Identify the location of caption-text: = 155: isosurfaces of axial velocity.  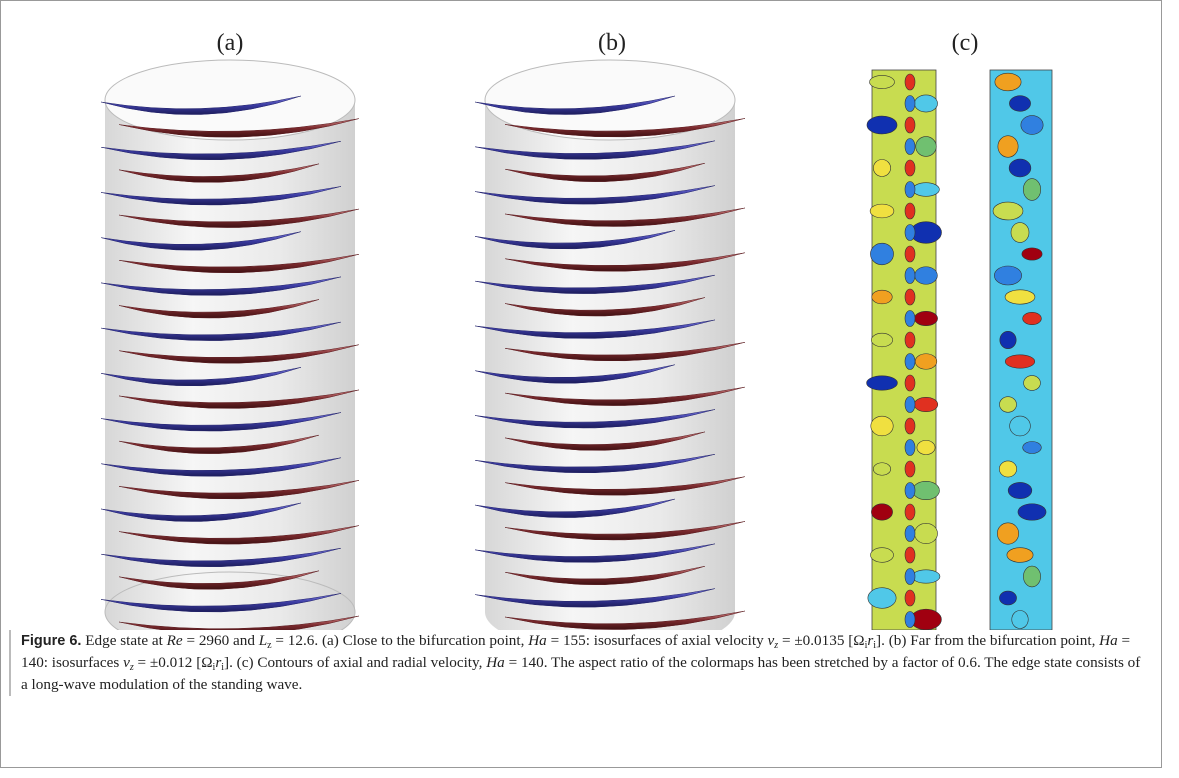
(657, 640).